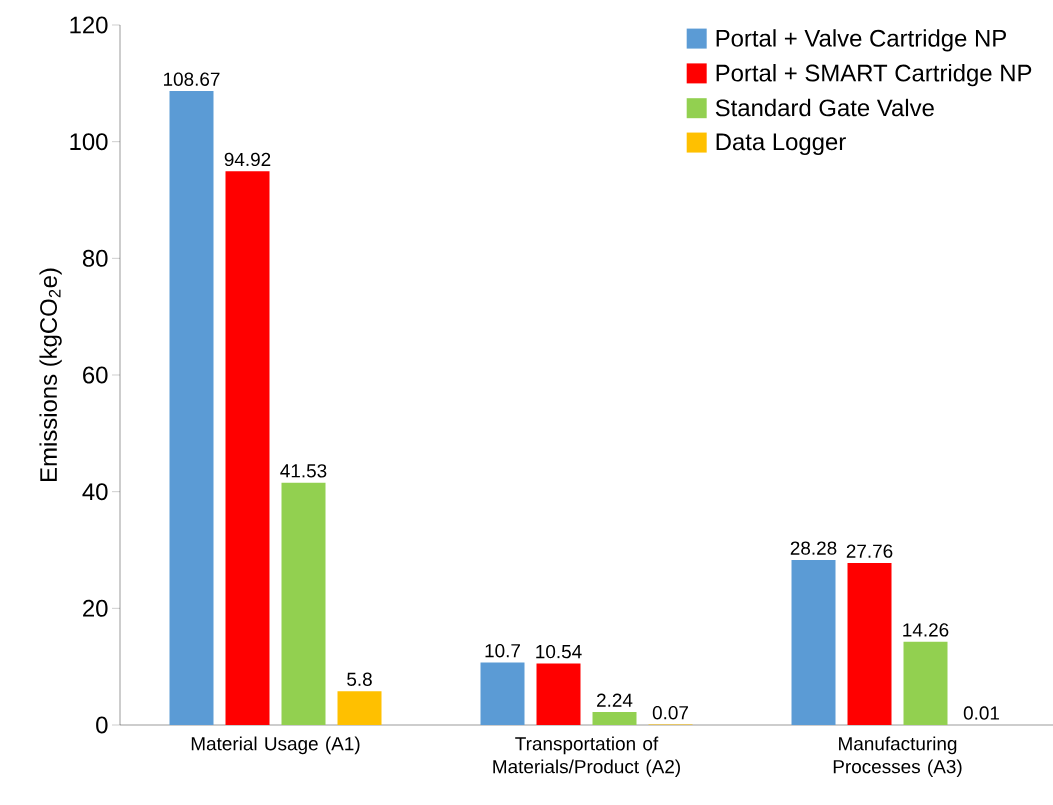 This screenshot has width=1053, height=805. Describe the element at coordinates (303, 471) in the screenshot. I see `data-label: 41.53` at that location.